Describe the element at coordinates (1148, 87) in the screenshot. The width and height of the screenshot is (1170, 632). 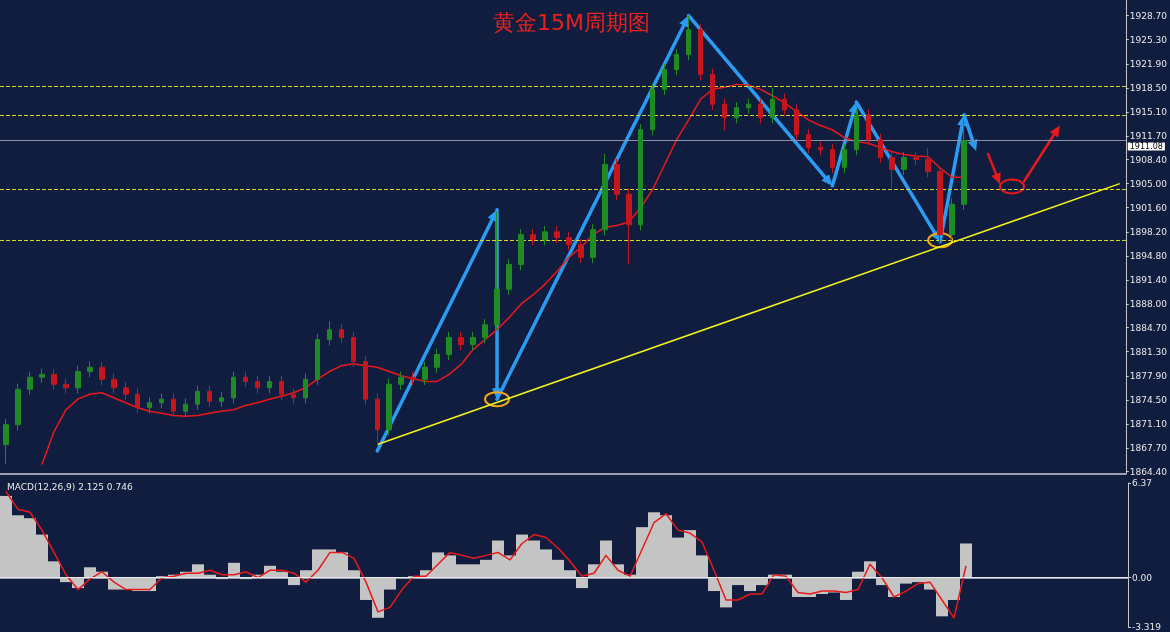
I see `y-tick-label: 1918.50` at that location.